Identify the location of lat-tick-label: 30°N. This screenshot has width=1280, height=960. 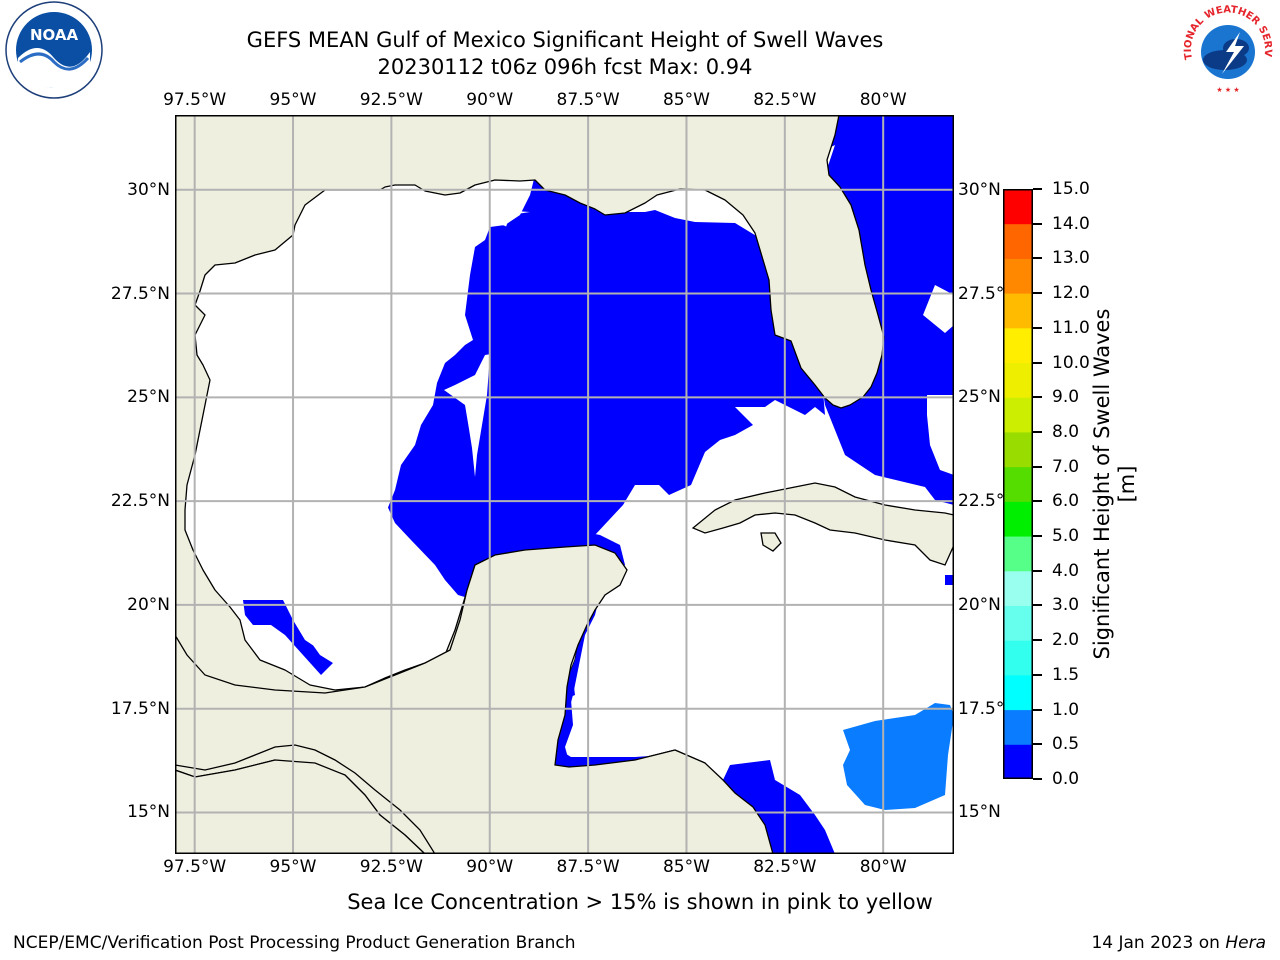
(979, 189).